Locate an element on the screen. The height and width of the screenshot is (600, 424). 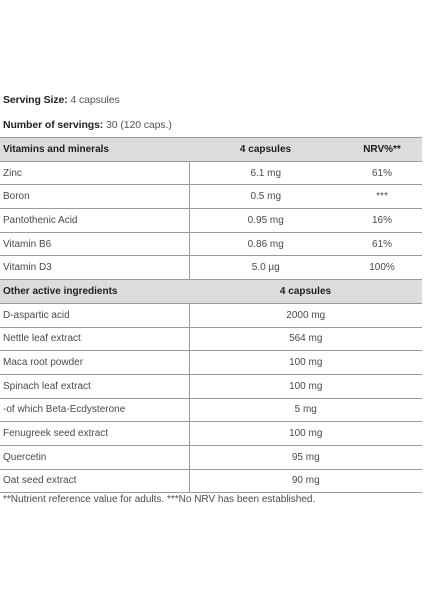
active-ingredient-row: Oat seed extract 90 mg is located at coordinates (211, 481).